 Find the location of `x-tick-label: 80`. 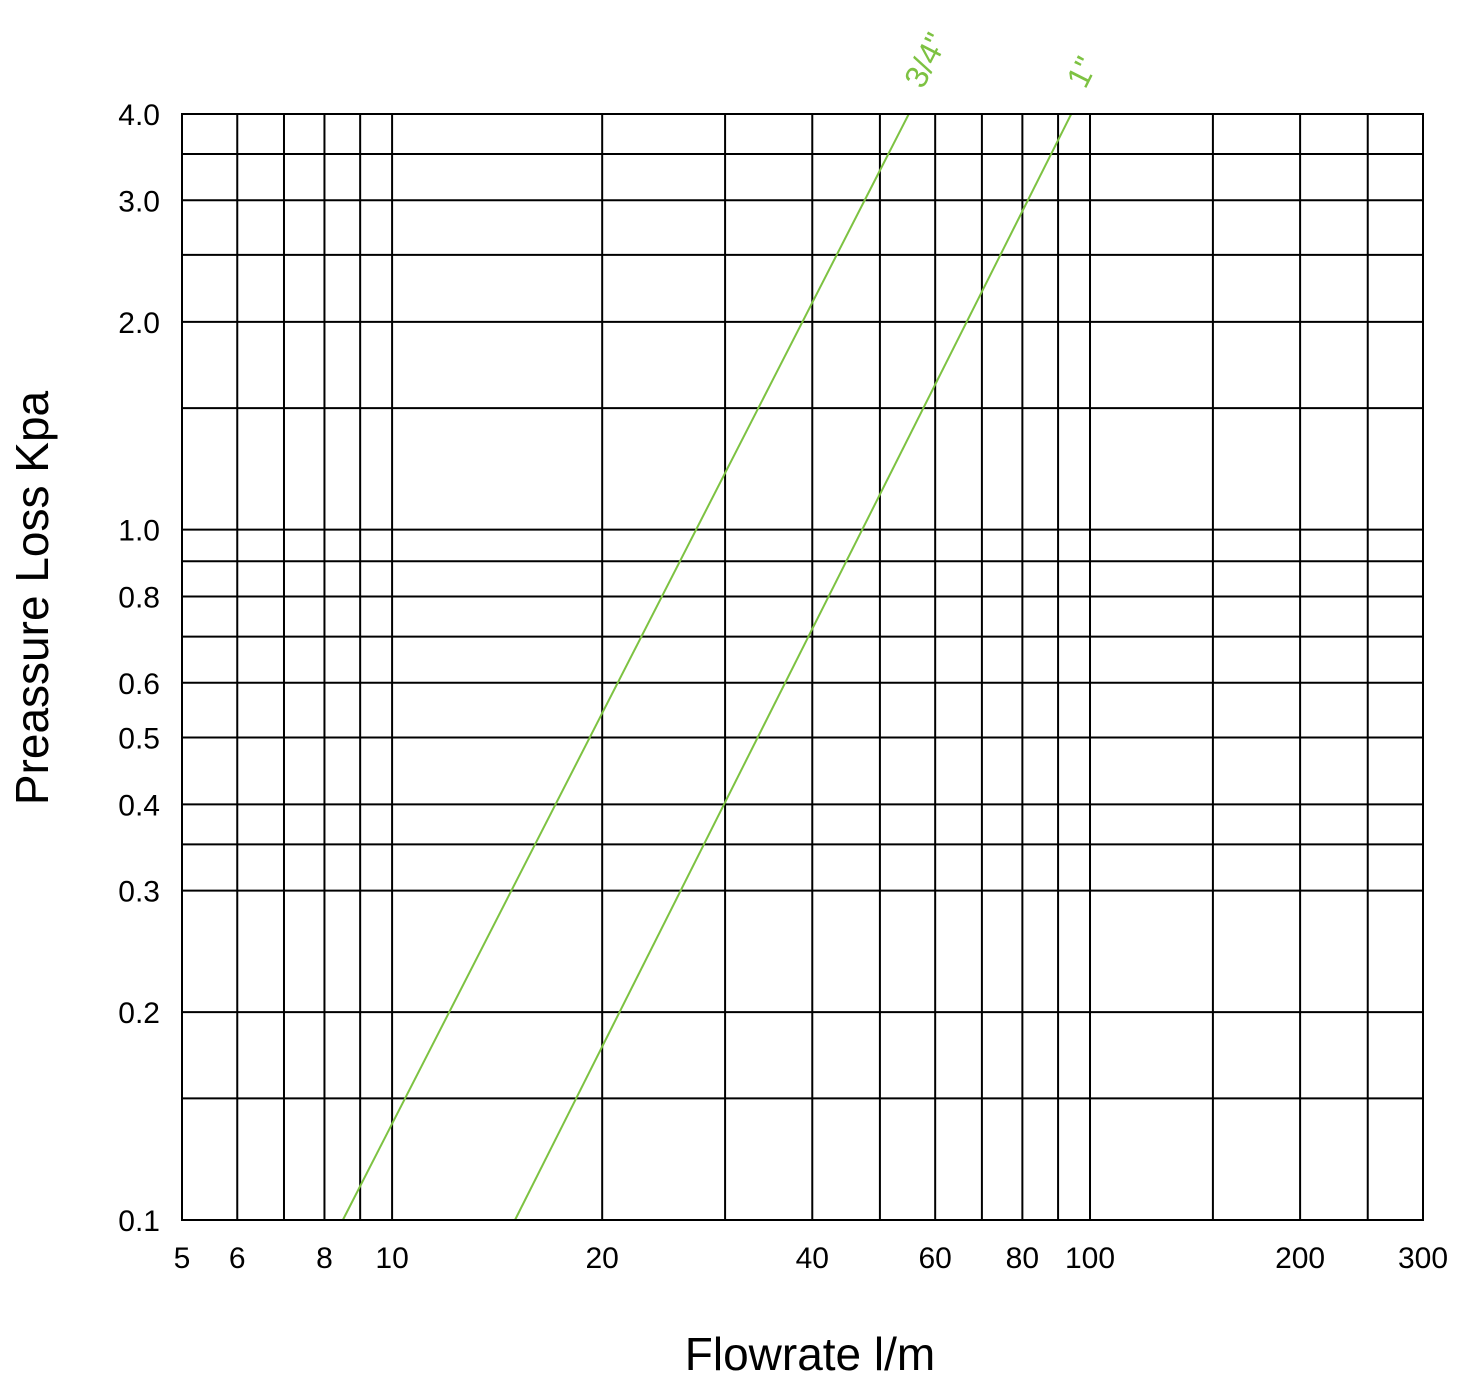

x-tick-label: 80 is located at coordinates (1022, 1258).